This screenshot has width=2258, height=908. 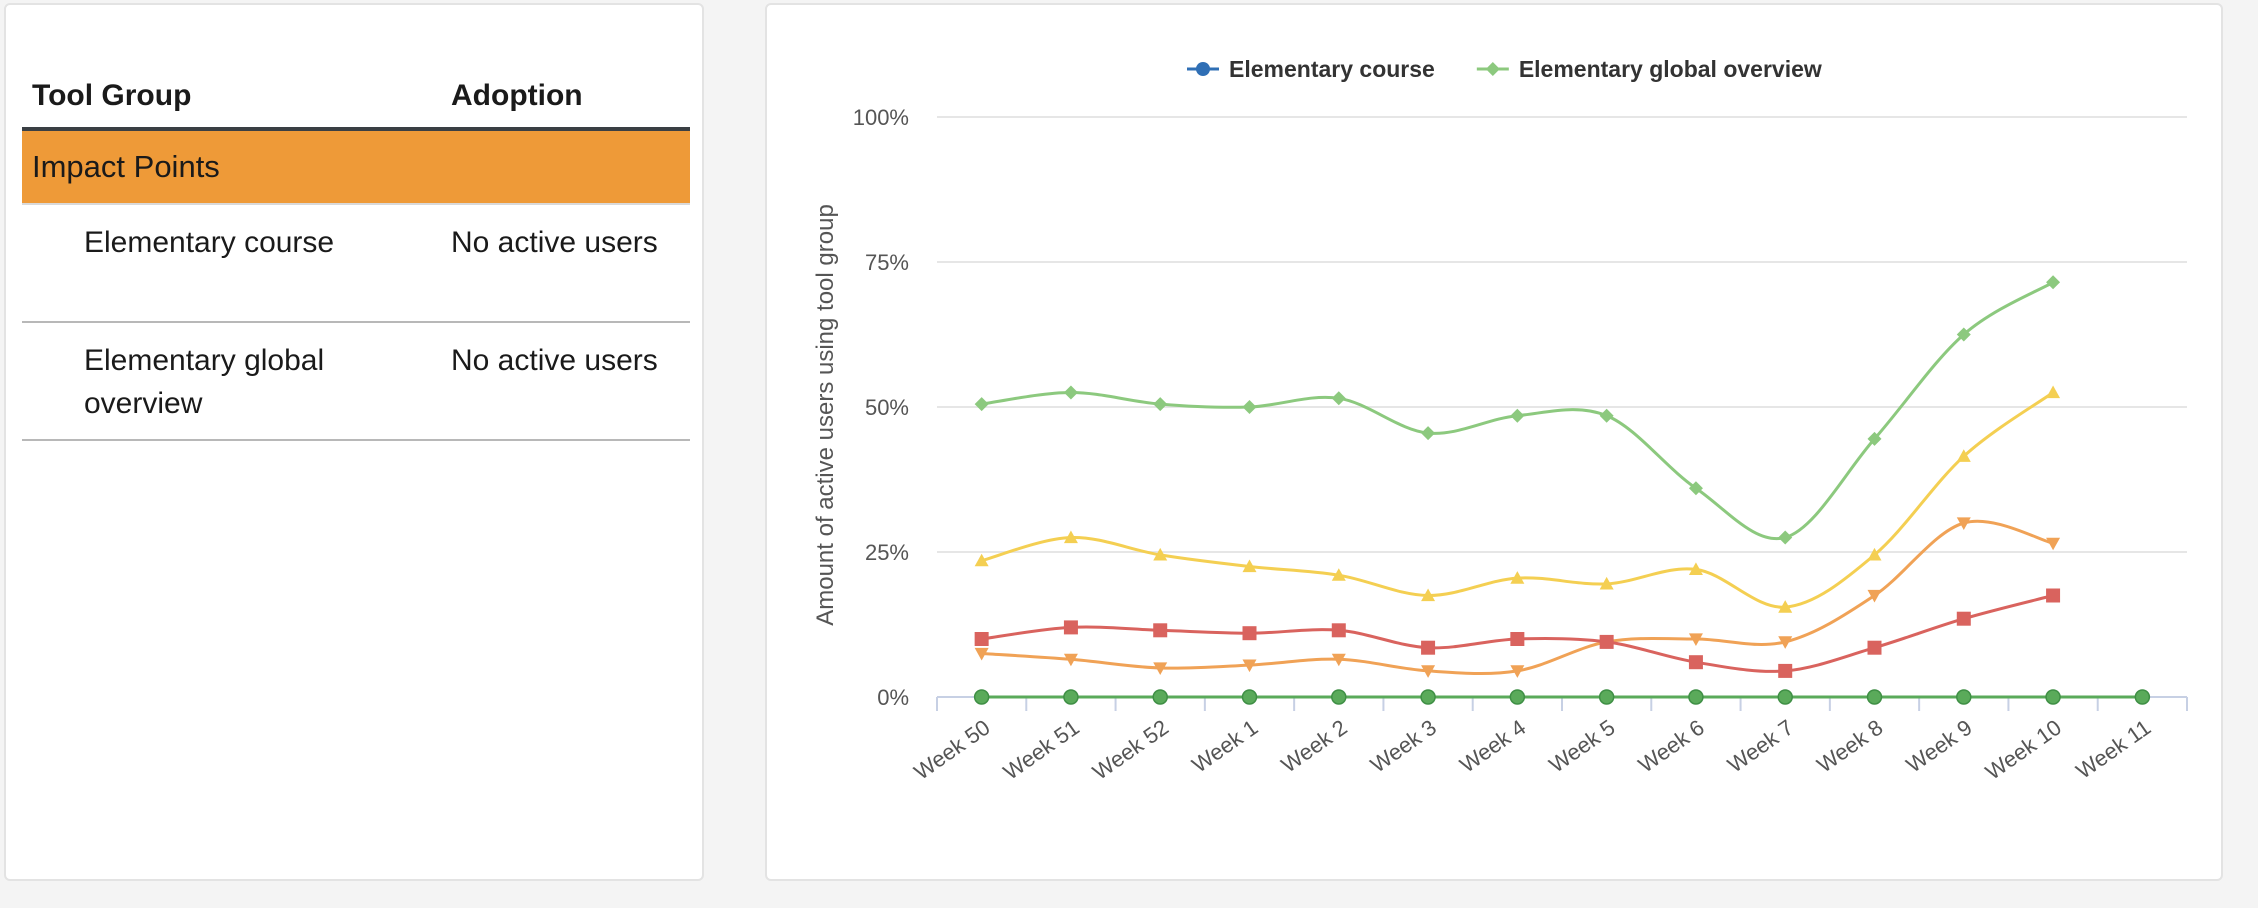 What do you see at coordinates (356, 93) in the screenshot?
I see `table-header: Tool Group Adoption` at bounding box center [356, 93].